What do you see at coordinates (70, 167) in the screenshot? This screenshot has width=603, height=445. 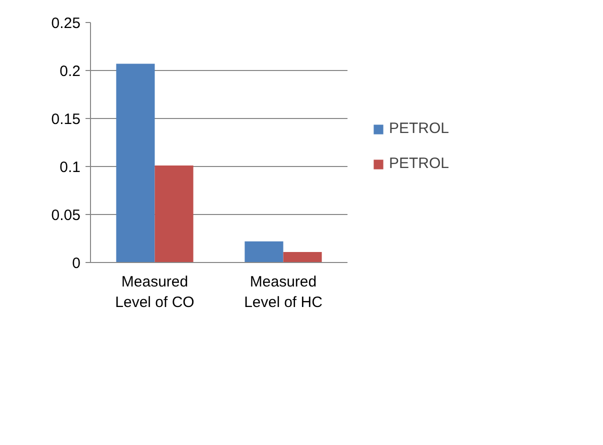 I see `y-tick-label: 0.1` at bounding box center [70, 167].